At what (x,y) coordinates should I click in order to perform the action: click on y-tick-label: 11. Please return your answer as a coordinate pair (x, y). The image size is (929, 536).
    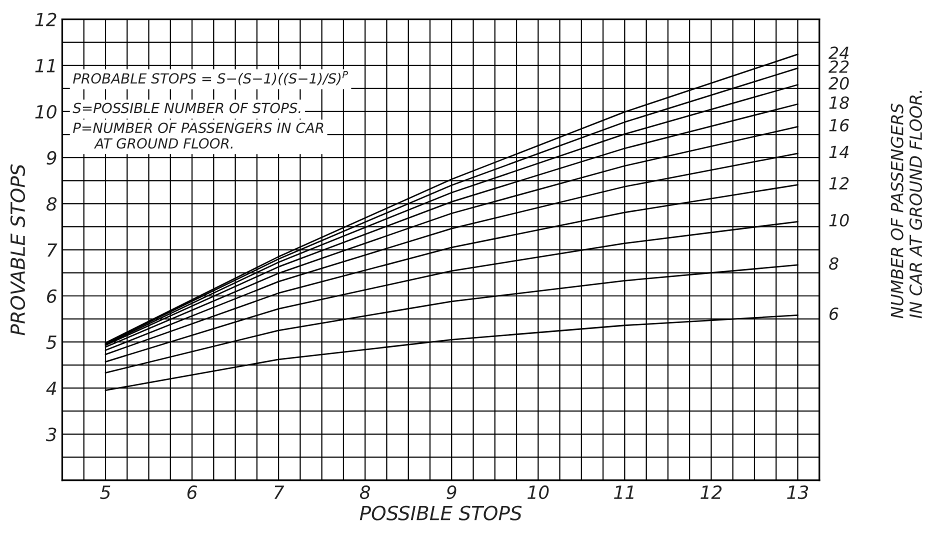
    Looking at the image, I should click on (45, 65).